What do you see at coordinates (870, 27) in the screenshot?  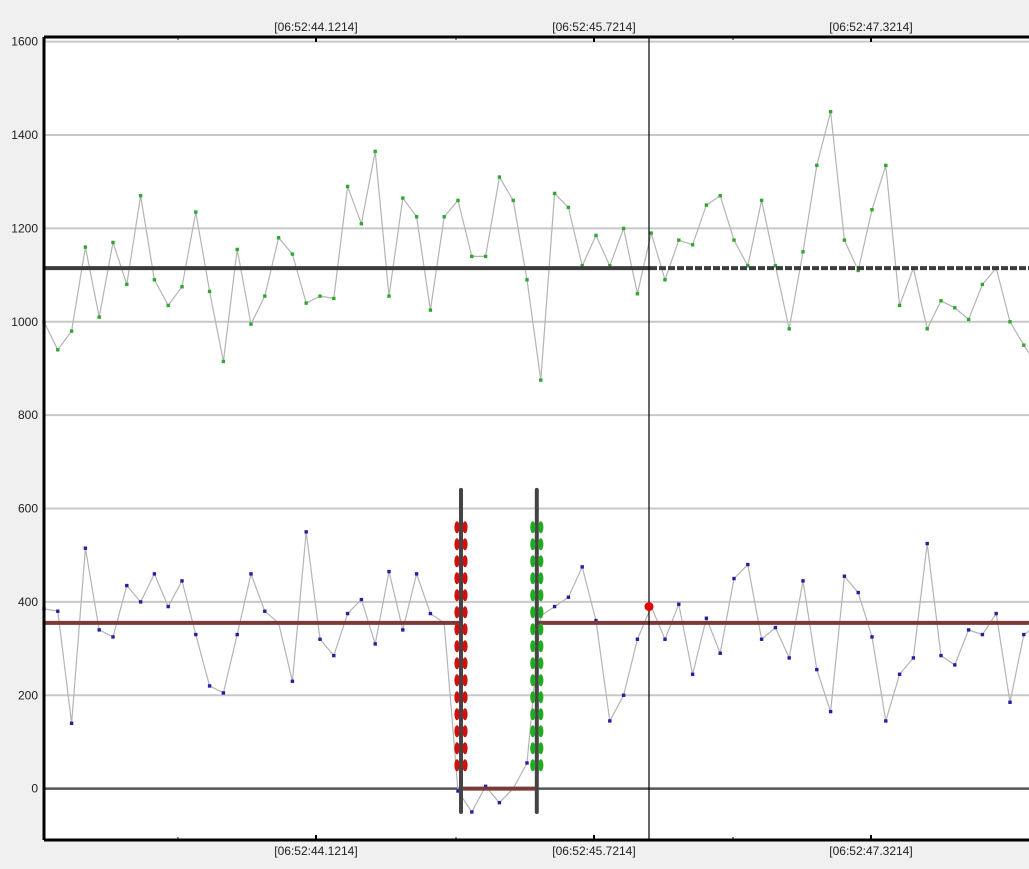 I see `x-tick-label-top: [06:52:47.3214]` at bounding box center [870, 27].